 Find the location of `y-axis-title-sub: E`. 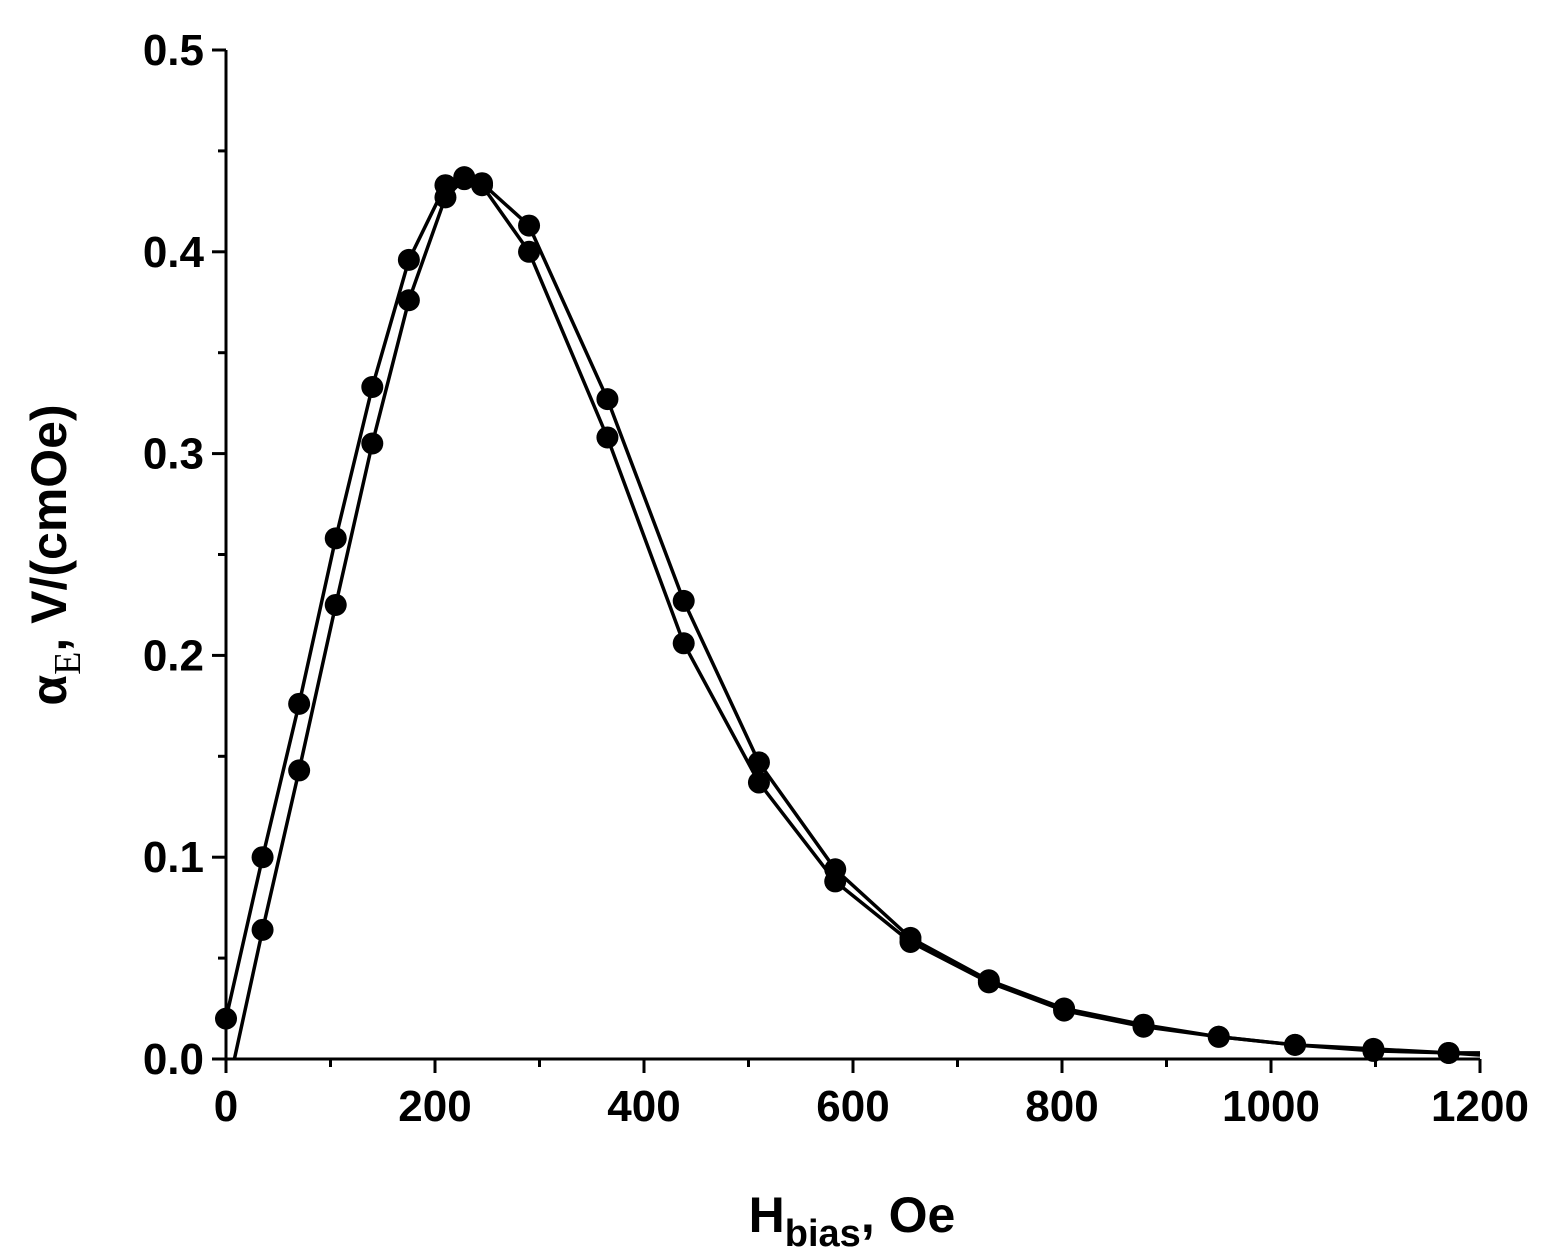

y-axis-title-sub: E is located at coordinates (68, 663).